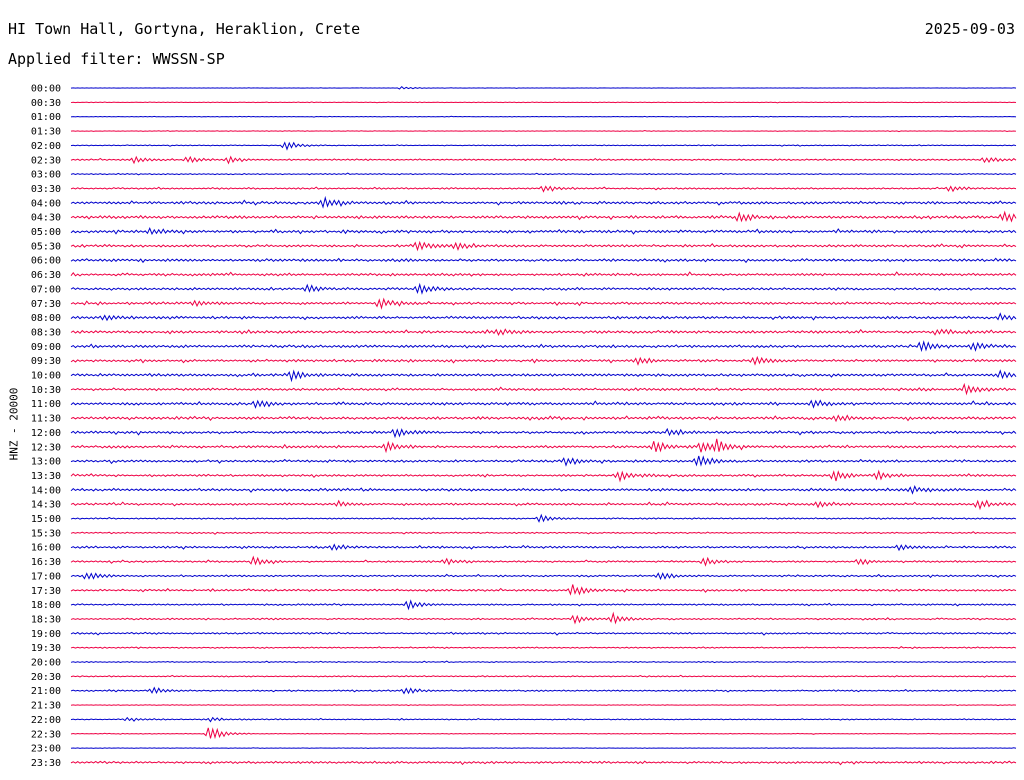 This screenshot has height=780, width=1024. I want to click on trace-row-2000, so click(543, 662).